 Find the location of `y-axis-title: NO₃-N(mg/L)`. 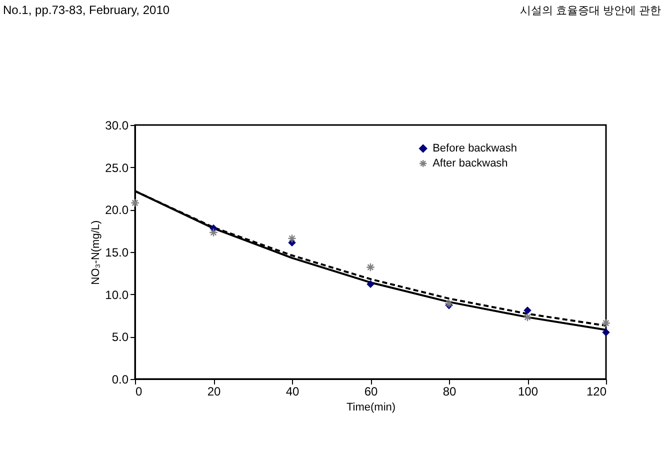

y-axis-title: NO₃-N(mg/L) is located at coordinates (96, 252).